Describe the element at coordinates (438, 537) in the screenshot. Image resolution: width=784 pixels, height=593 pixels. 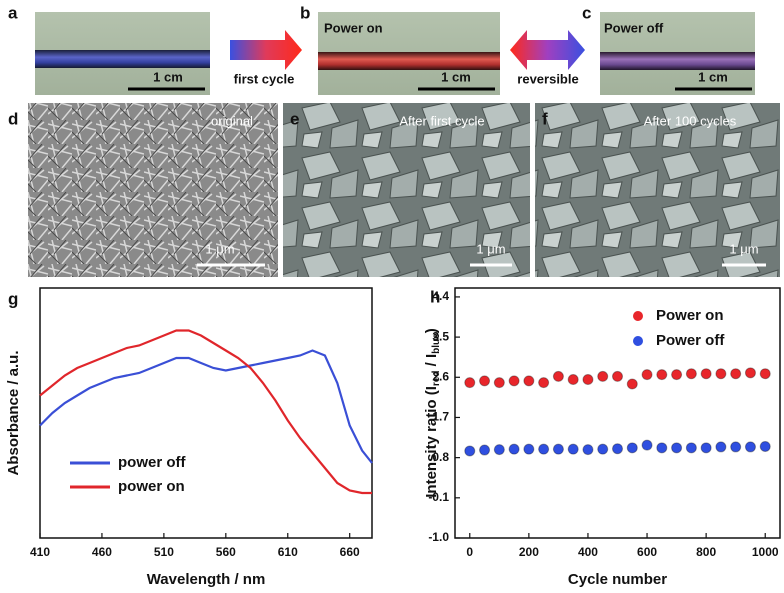
I see `y-tick-label: -1.0` at that location.